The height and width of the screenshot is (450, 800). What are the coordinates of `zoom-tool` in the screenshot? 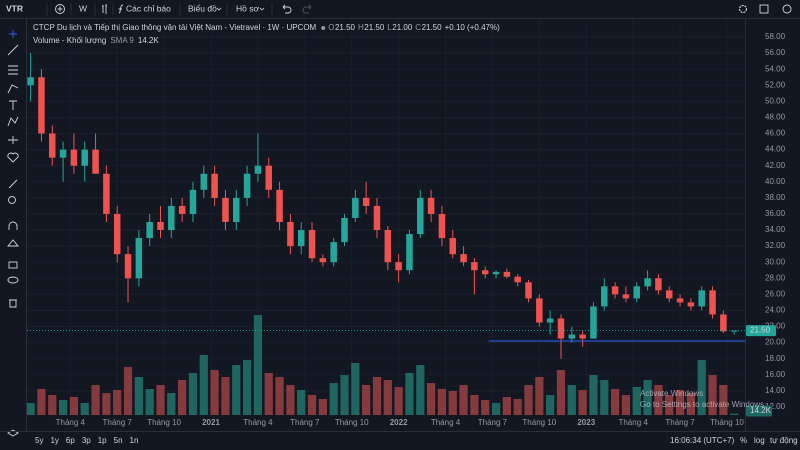 It's located at (12, 200).